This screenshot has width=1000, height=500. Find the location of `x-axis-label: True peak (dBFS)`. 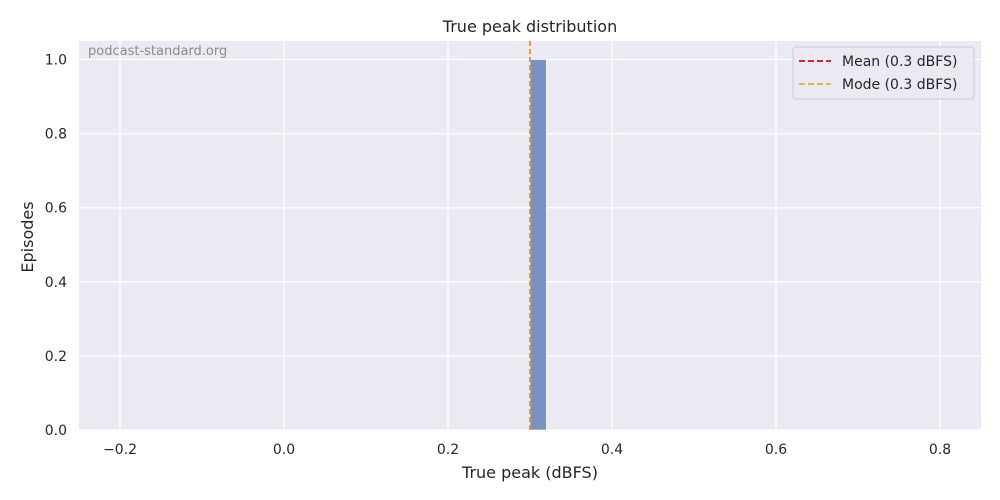

x-axis-label: True peak (dBFS) is located at coordinates (529, 472).